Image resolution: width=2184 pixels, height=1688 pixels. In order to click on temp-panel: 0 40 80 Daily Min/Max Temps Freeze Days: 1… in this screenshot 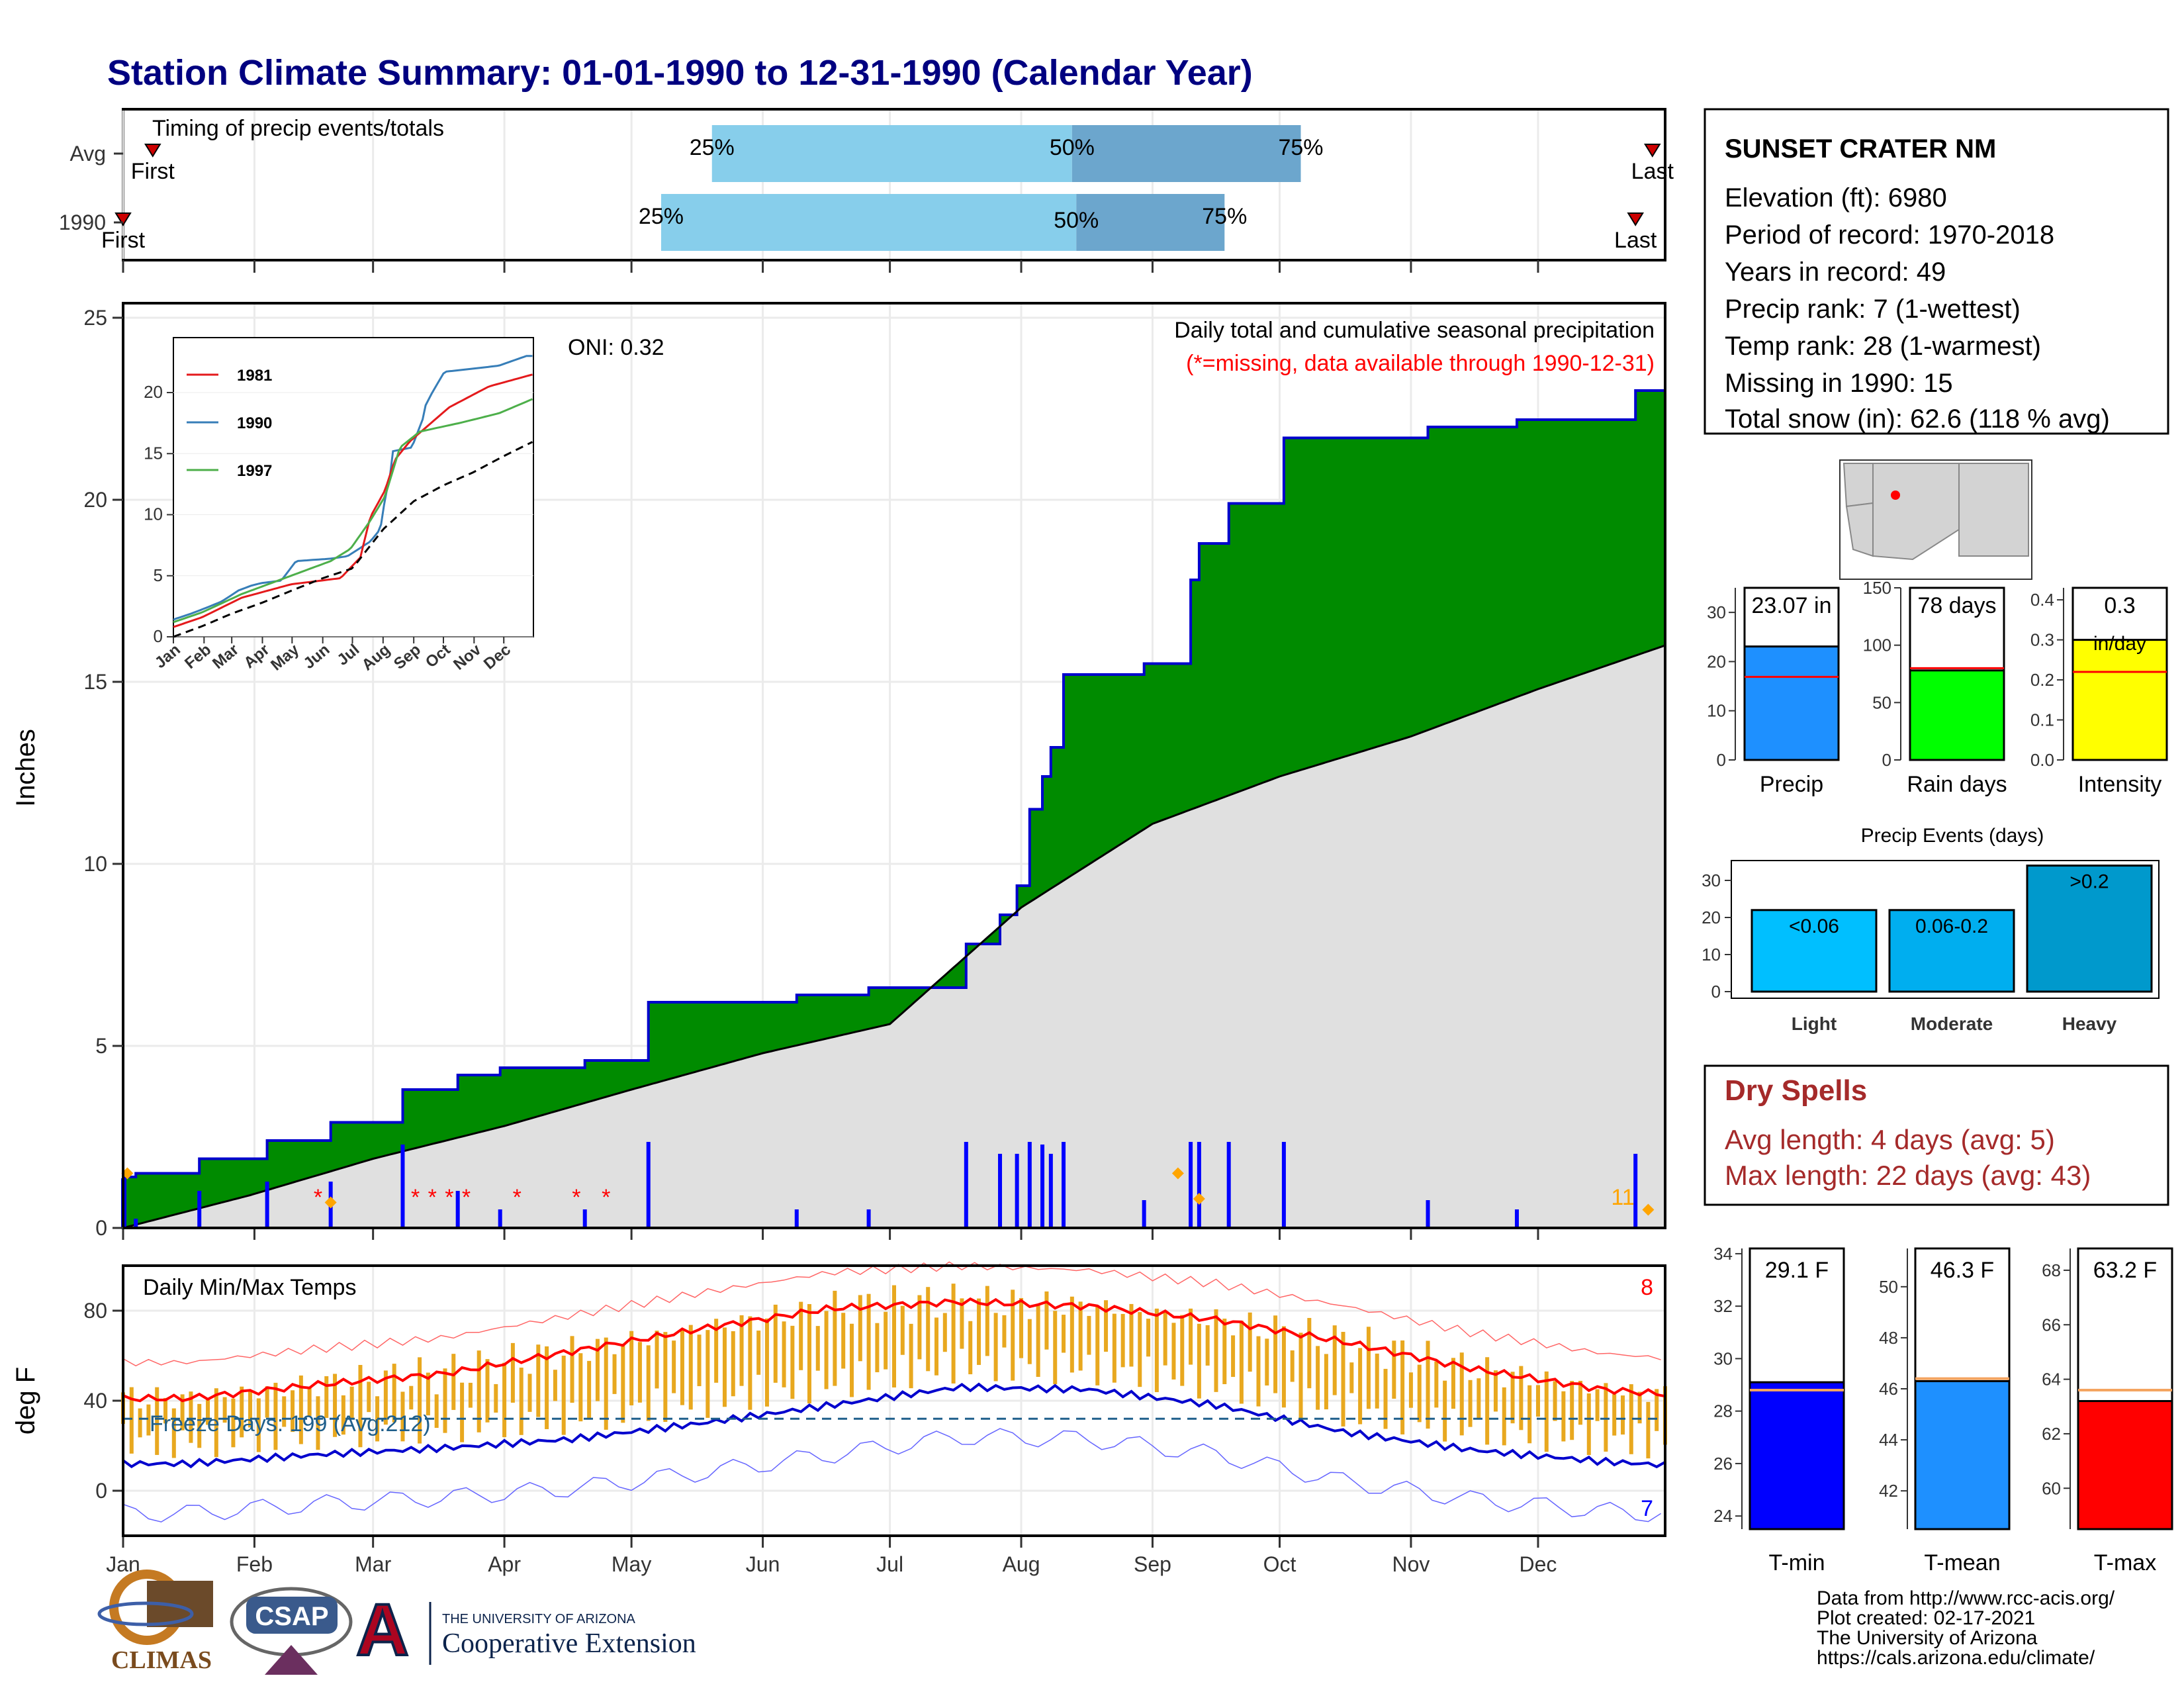, I will do `click(839, 1418)`.